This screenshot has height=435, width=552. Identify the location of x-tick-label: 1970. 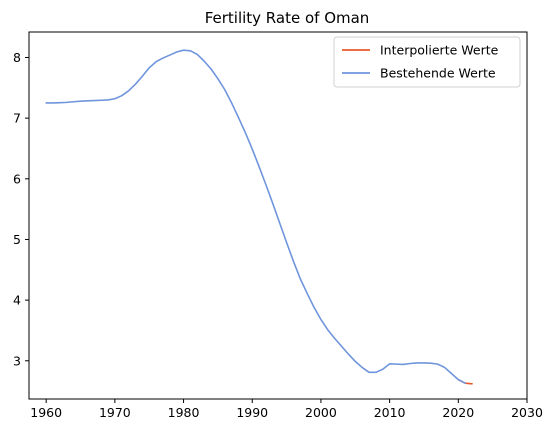
(115, 412).